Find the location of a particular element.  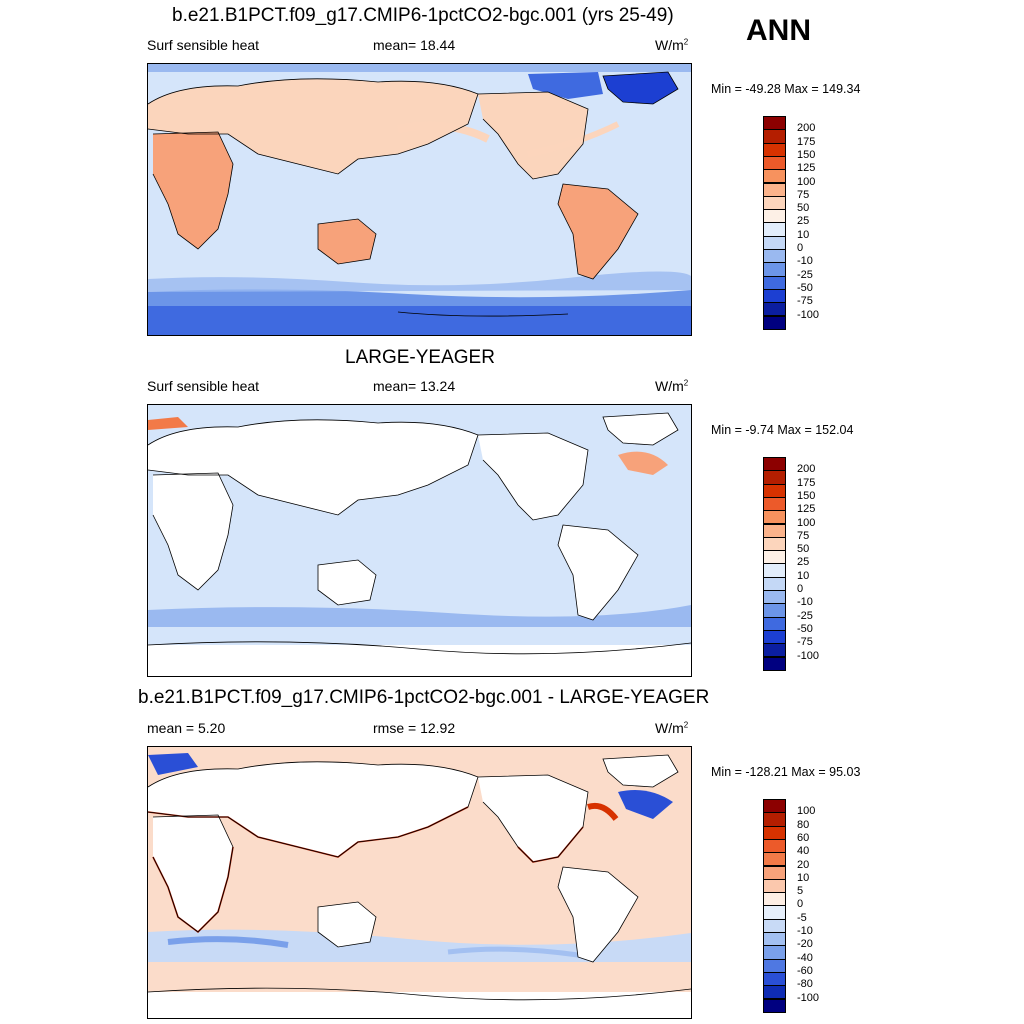

colorbar-tick-label: 80 is located at coordinates (803, 824).